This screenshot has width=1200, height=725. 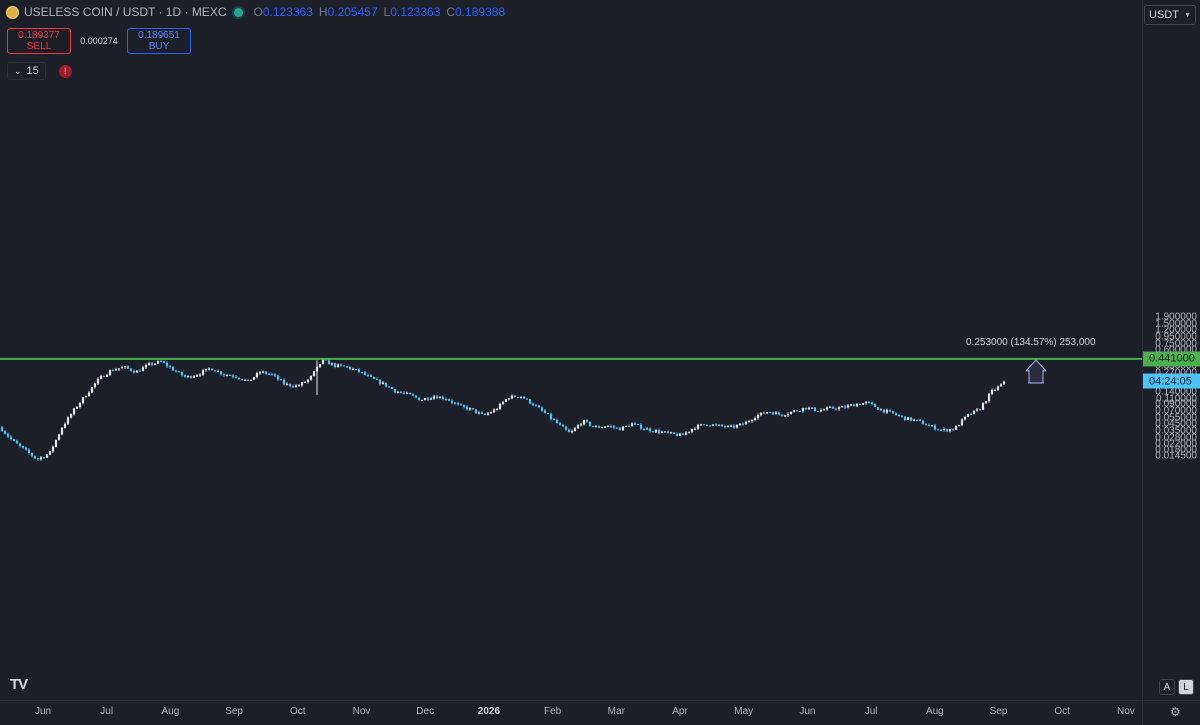 I want to click on chevron-down-icon: ▼, so click(x=1187, y=15).